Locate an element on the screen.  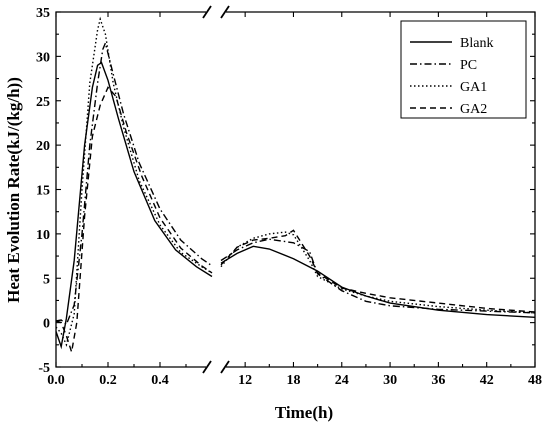
y-tick-label: 20 is located at coordinates (43, 146).